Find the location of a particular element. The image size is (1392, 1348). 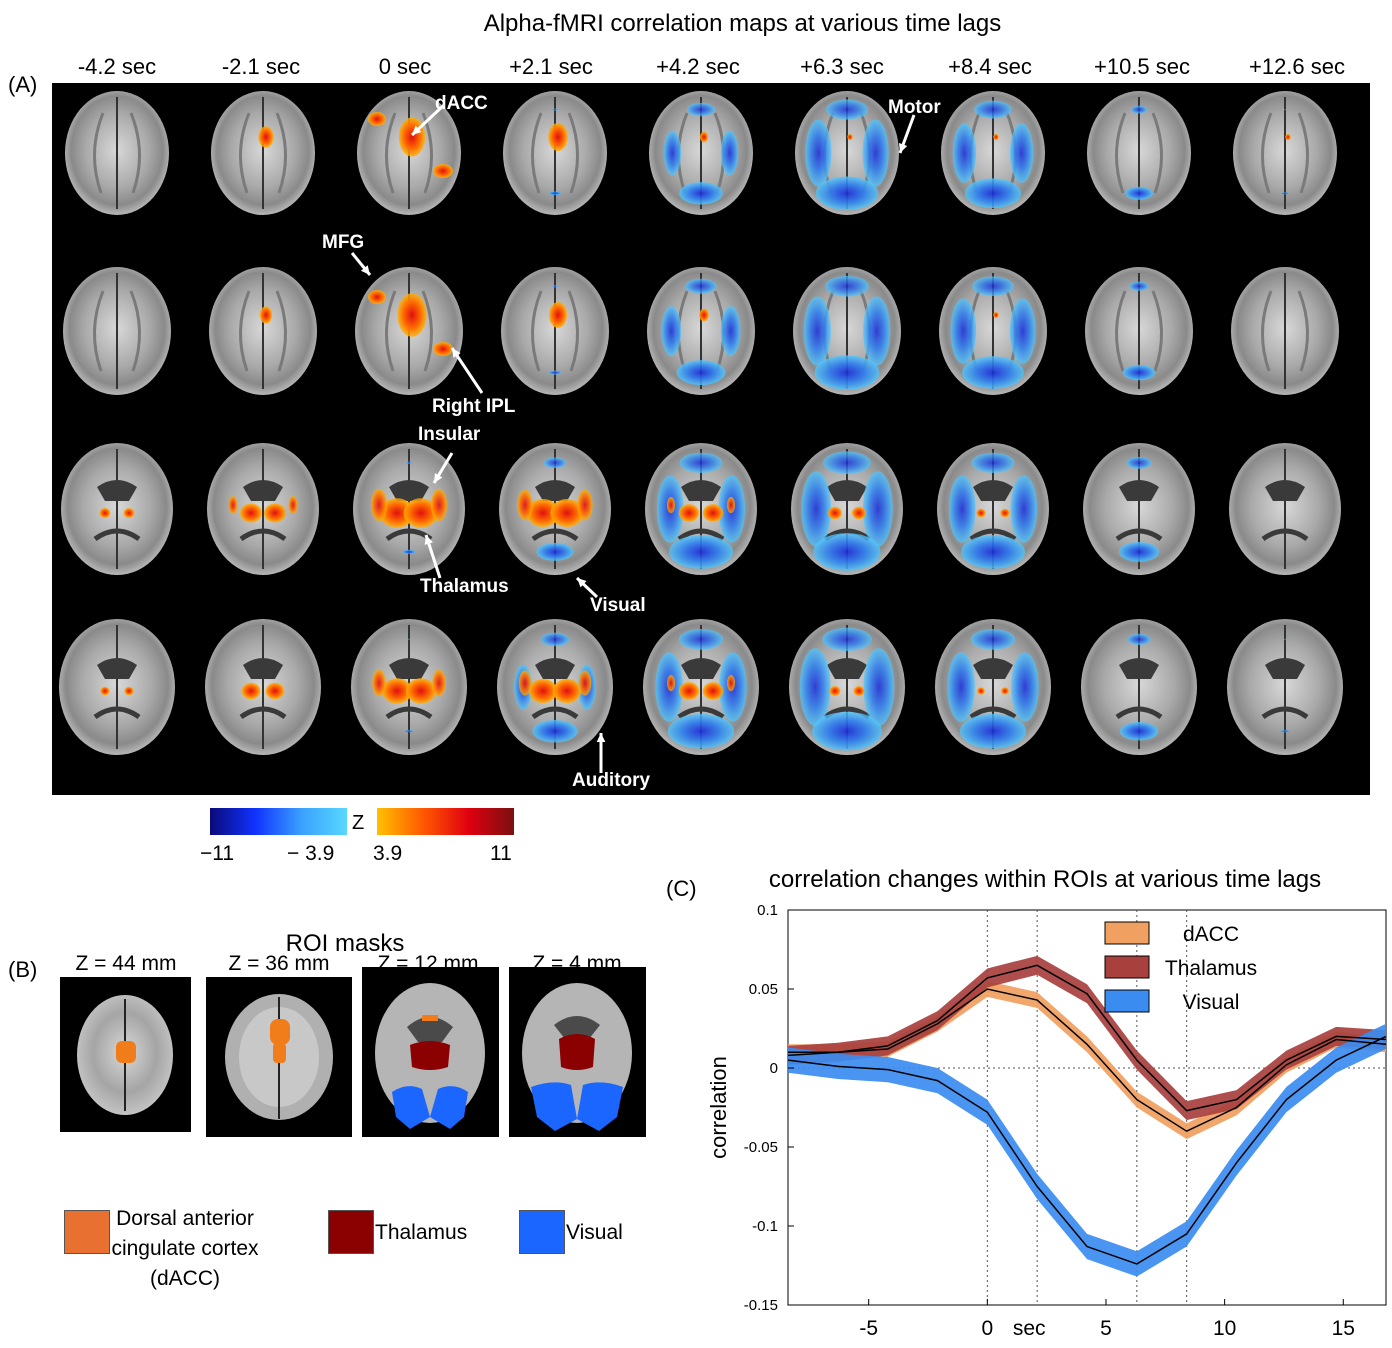

colorbar-neg-max: − 3.9 is located at coordinates (311, 853).